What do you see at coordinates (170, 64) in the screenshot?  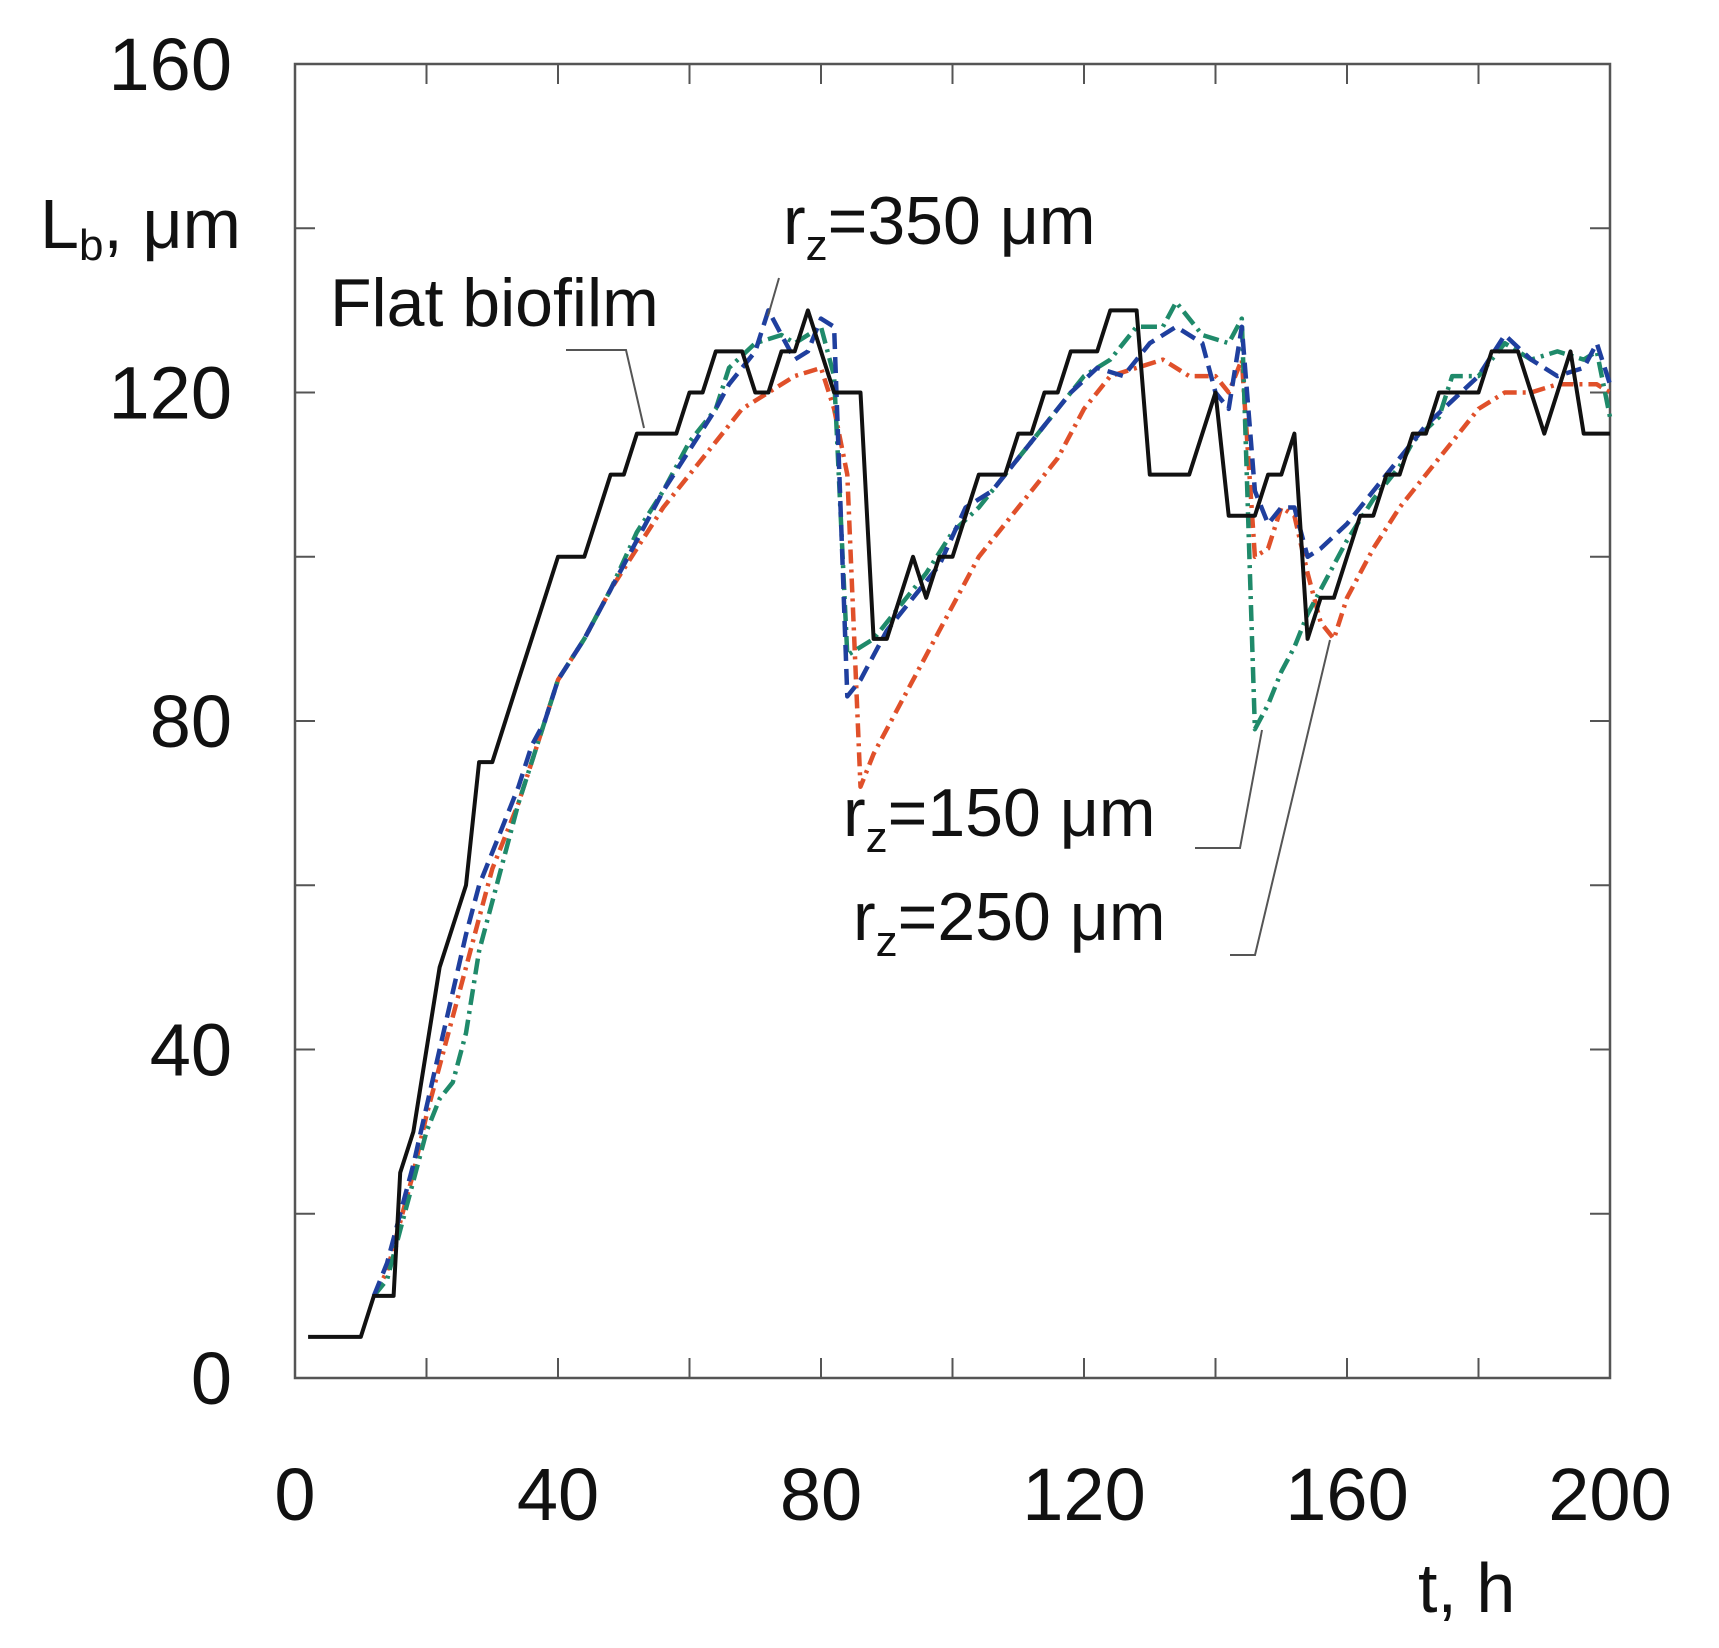 I see `y-tick-label: 160` at bounding box center [170, 64].